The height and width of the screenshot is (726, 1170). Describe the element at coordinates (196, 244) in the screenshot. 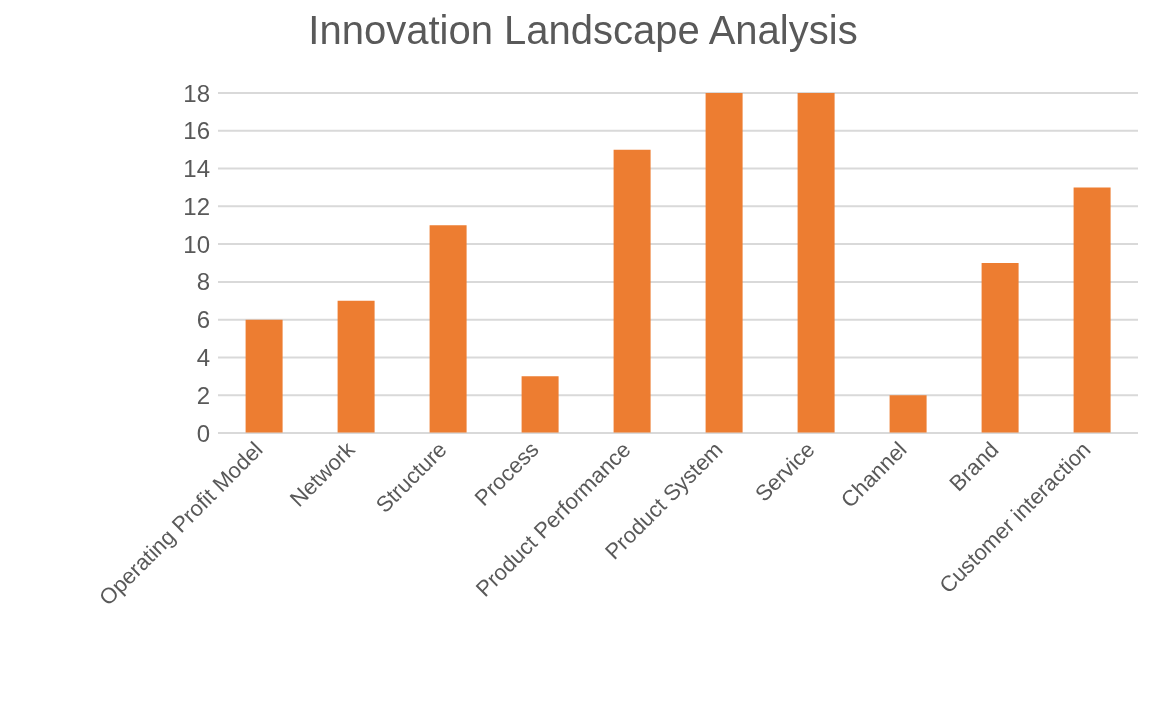

I see `y-tick-label: 10` at that location.